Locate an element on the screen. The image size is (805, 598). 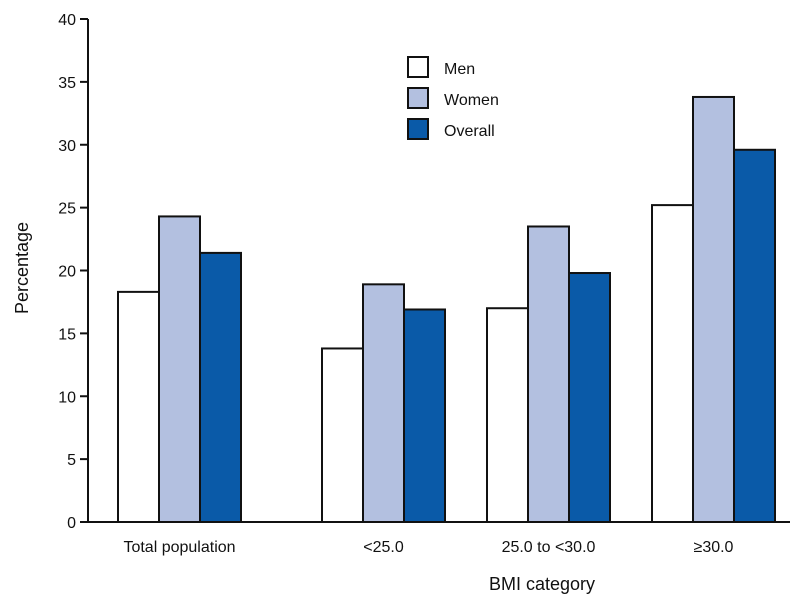
x-axis-title: BMI category is located at coordinates (542, 584).